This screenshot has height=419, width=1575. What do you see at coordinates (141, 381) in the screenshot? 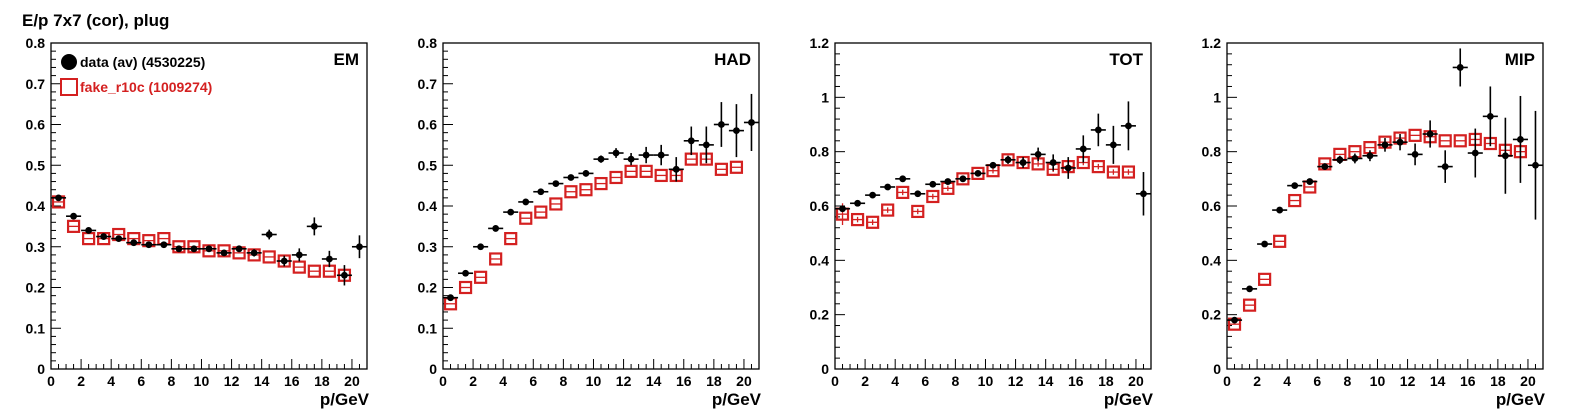
I see `x-tick-label: 6` at bounding box center [141, 381].